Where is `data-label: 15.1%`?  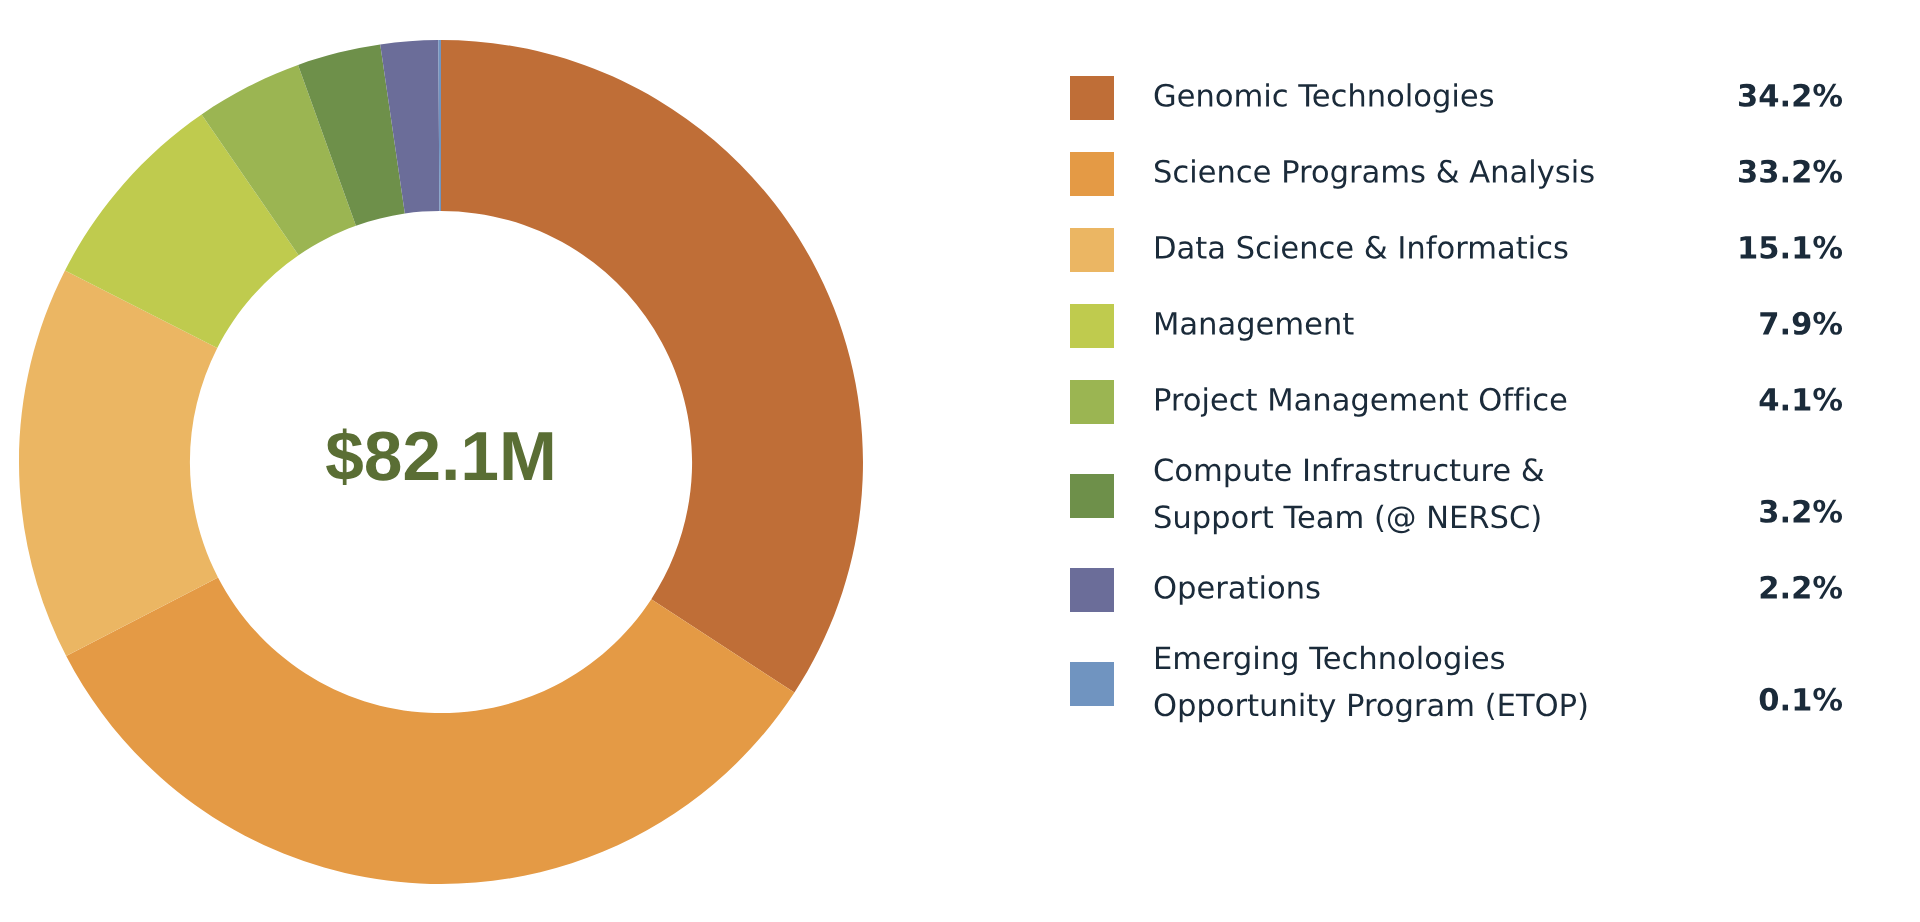
data-label: 15.1% is located at coordinates (1791, 247).